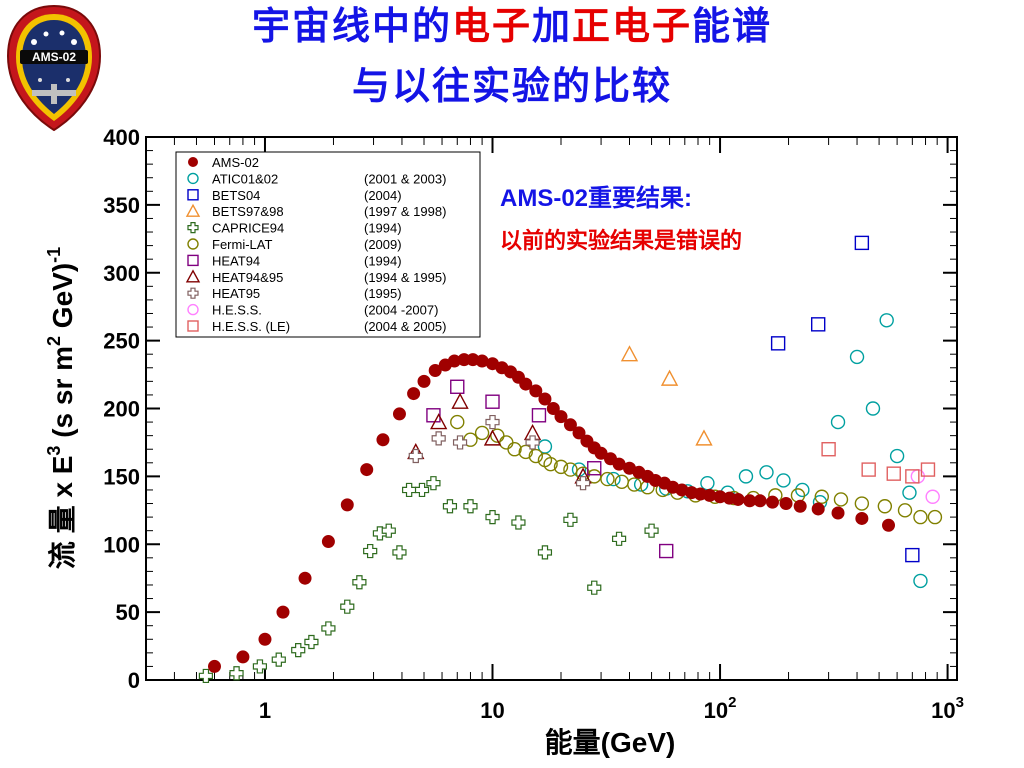 The height and width of the screenshot is (768, 1024). I want to click on legend-series-years: (2001 & 2003), so click(405, 178).